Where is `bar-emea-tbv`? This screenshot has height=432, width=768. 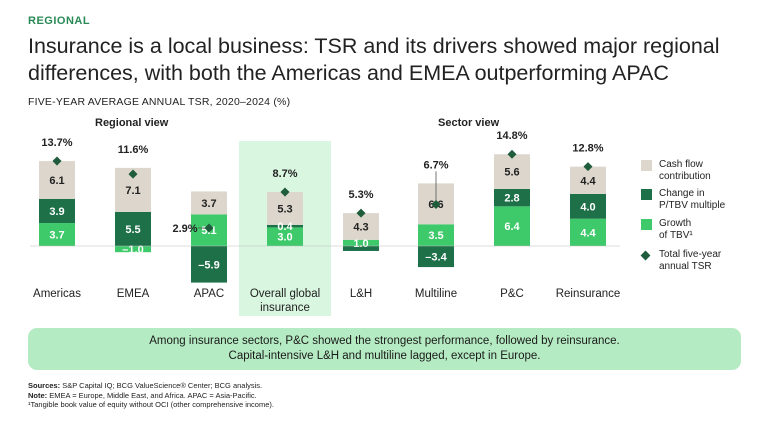 bar-emea-tbv is located at coordinates (133, 249).